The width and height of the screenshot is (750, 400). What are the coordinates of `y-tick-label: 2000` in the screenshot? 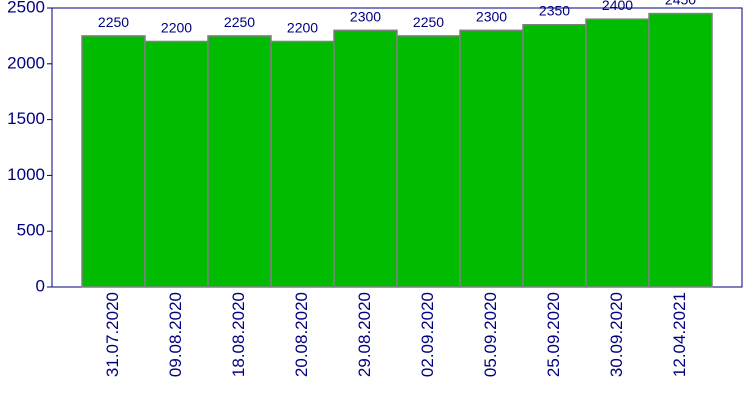 It's located at (26, 62).